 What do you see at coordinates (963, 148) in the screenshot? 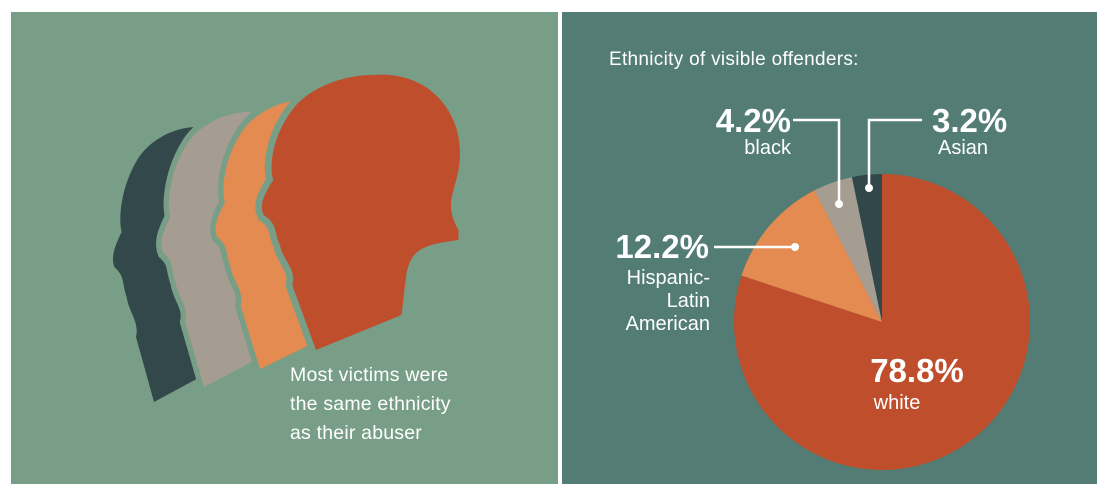
I see `slice-name-label: Asian` at bounding box center [963, 148].